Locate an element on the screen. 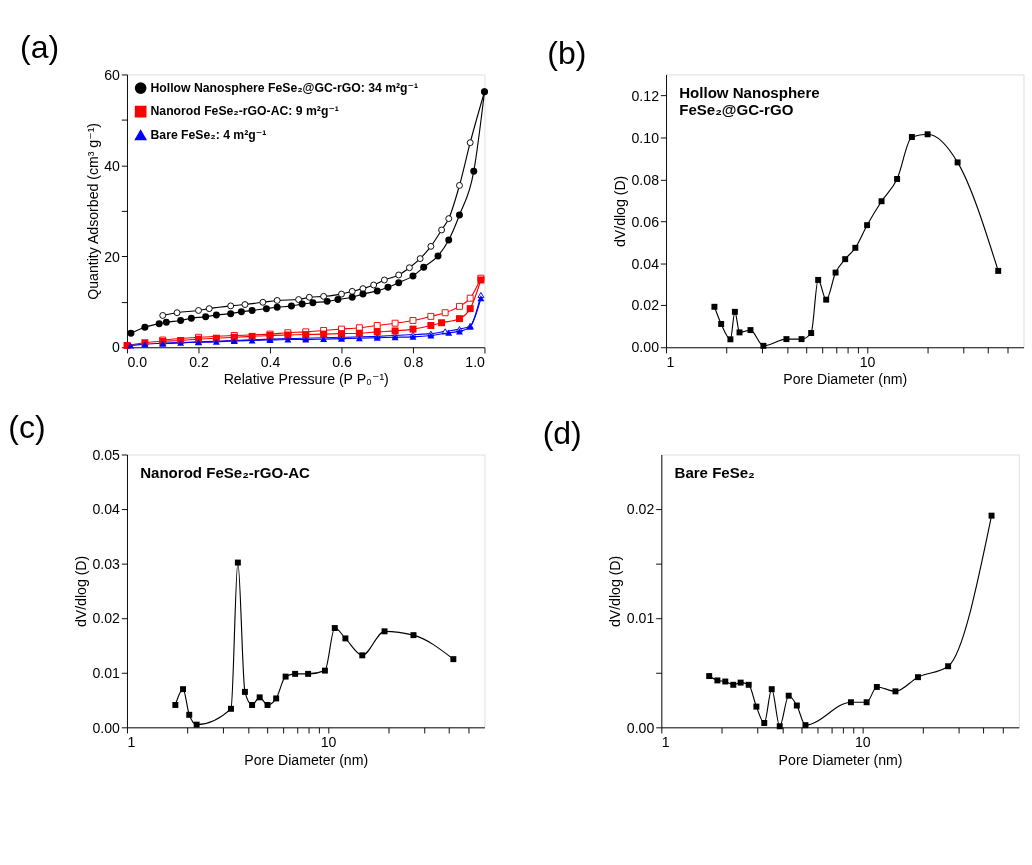 The height and width of the screenshot is (865, 1032). y-tick-label: 0.05 is located at coordinates (106, 454).